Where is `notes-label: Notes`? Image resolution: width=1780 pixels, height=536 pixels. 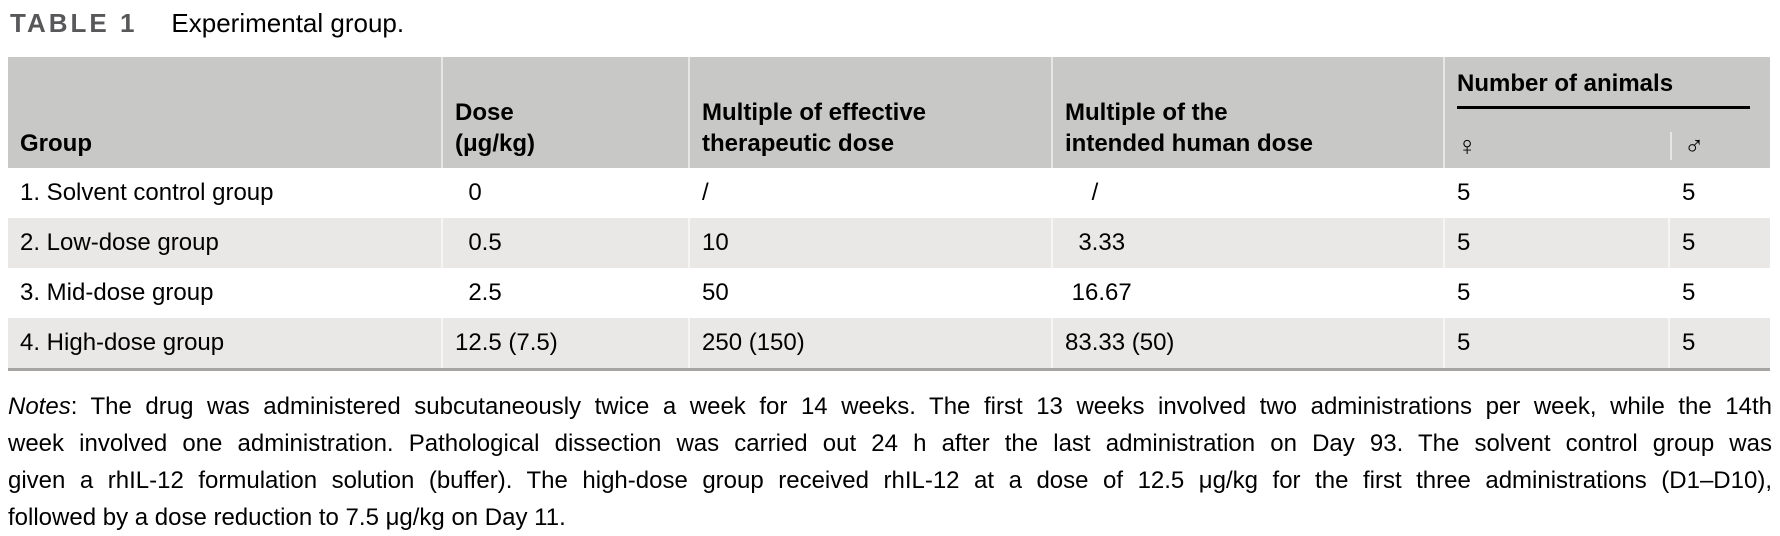 notes-label: Notes is located at coordinates (39, 406).